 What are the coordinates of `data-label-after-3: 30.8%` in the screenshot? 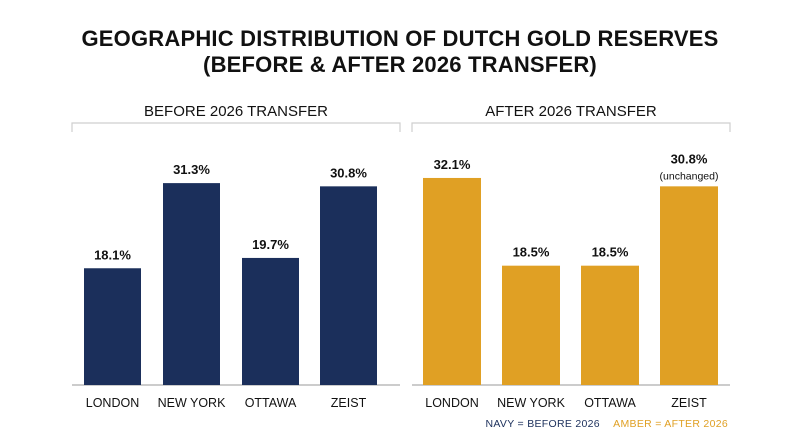 It's located at (689, 158).